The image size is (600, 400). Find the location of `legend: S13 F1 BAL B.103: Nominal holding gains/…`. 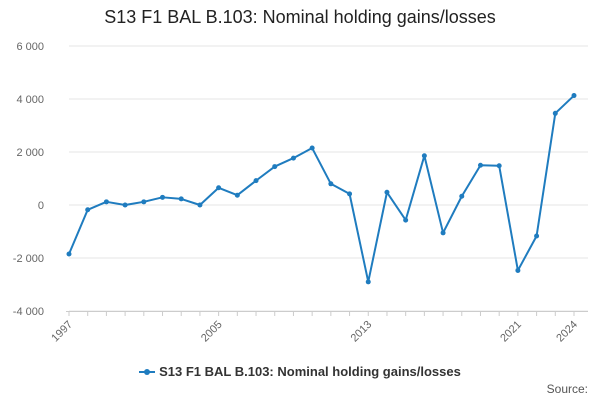

legend: S13 F1 BAL B.103: Nominal holding gains/… is located at coordinates (300, 371).